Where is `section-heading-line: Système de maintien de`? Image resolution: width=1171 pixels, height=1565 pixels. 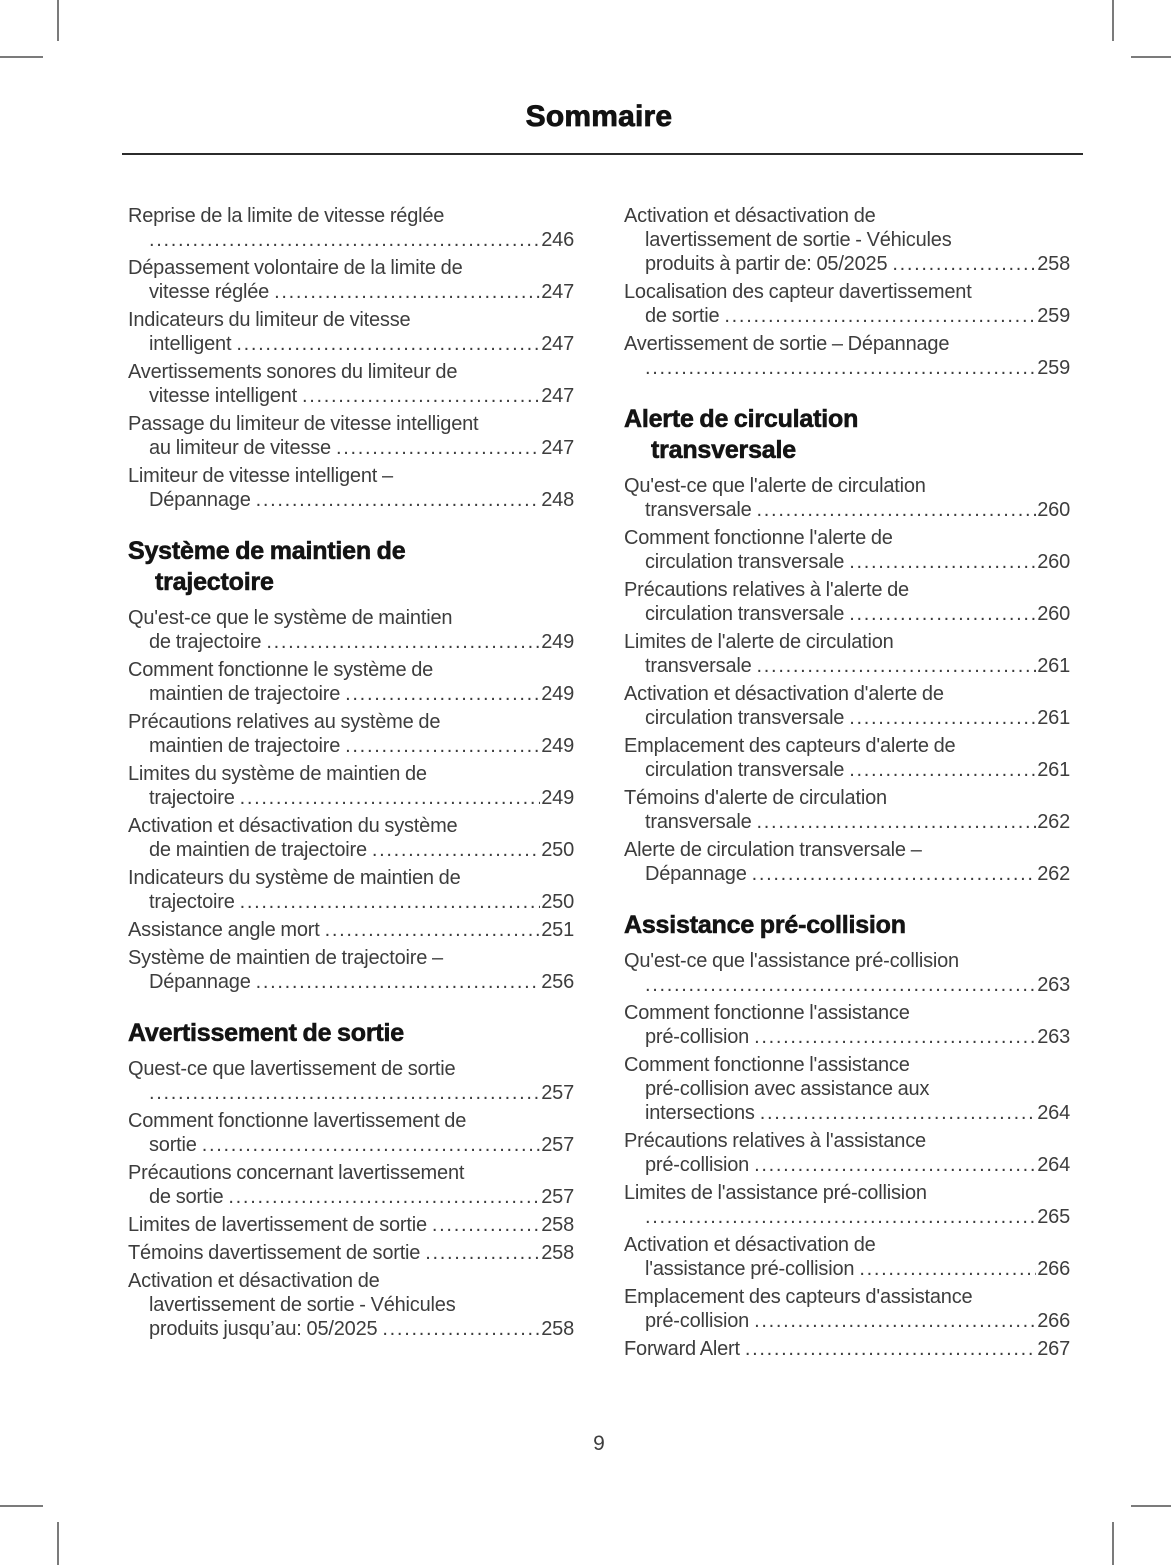
section-heading-line: Système de maintien de is located at coordinates (267, 551).